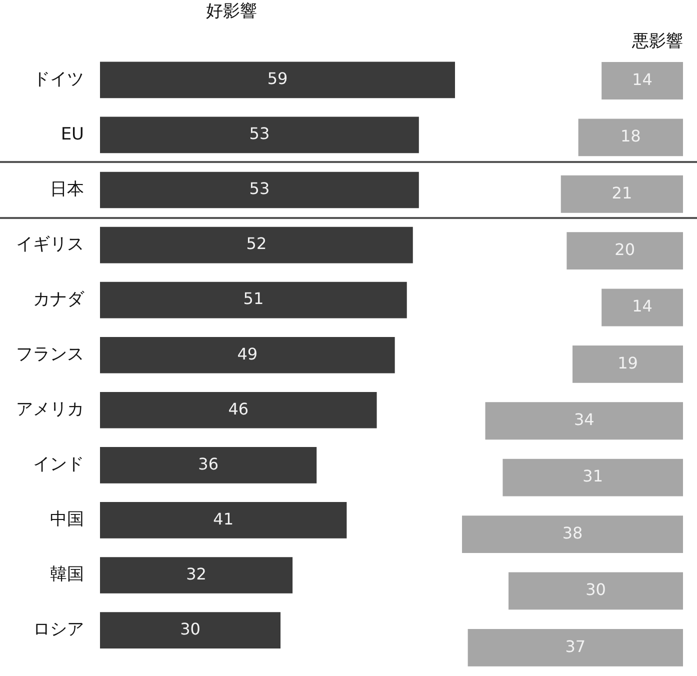  I want to click on y-tick-label: 中国, so click(67, 520).